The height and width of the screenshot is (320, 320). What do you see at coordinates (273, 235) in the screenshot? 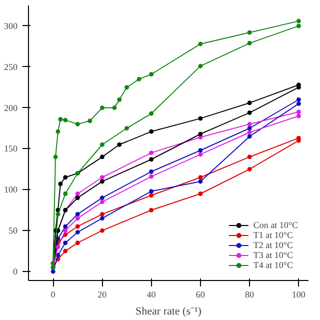
I see `legend-label: T1 at 10°C` at bounding box center [273, 235].